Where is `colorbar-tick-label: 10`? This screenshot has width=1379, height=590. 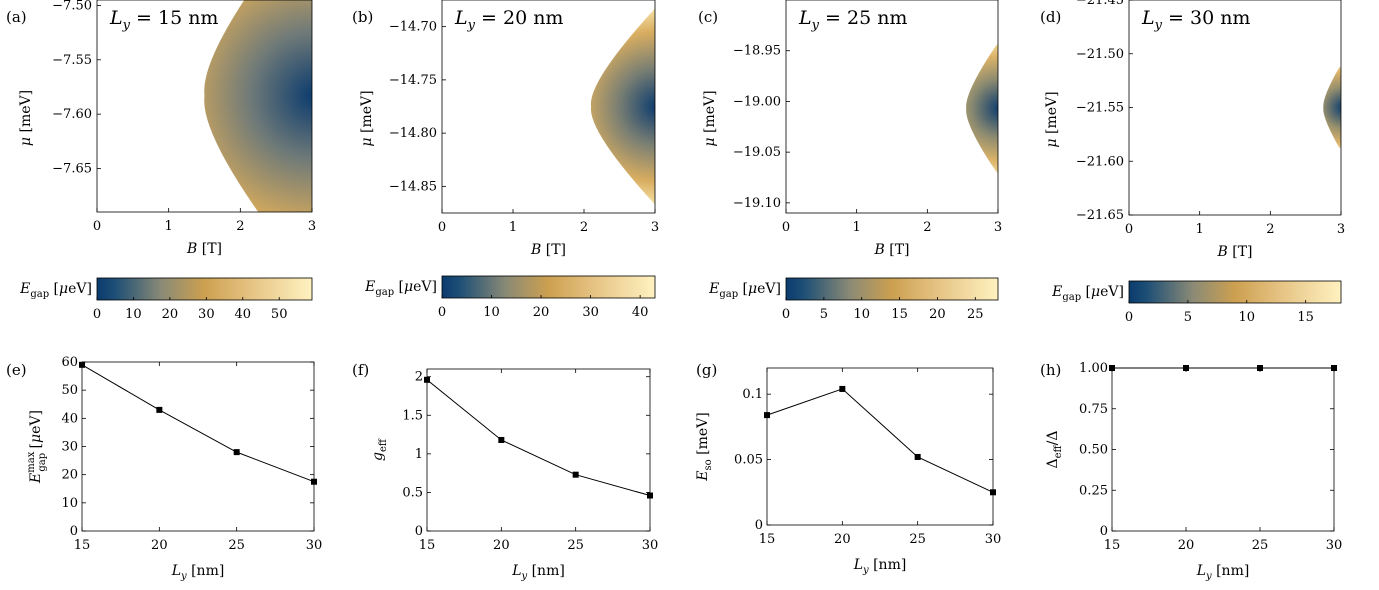 colorbar-tick-label: 10 is located at coordinates (491, 312).